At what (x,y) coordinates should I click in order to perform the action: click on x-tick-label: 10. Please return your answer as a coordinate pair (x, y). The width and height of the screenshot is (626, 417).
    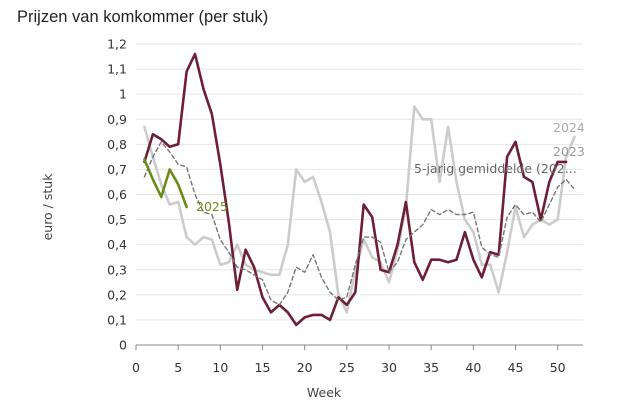
    Looking at the image, I should click on (220, 367).